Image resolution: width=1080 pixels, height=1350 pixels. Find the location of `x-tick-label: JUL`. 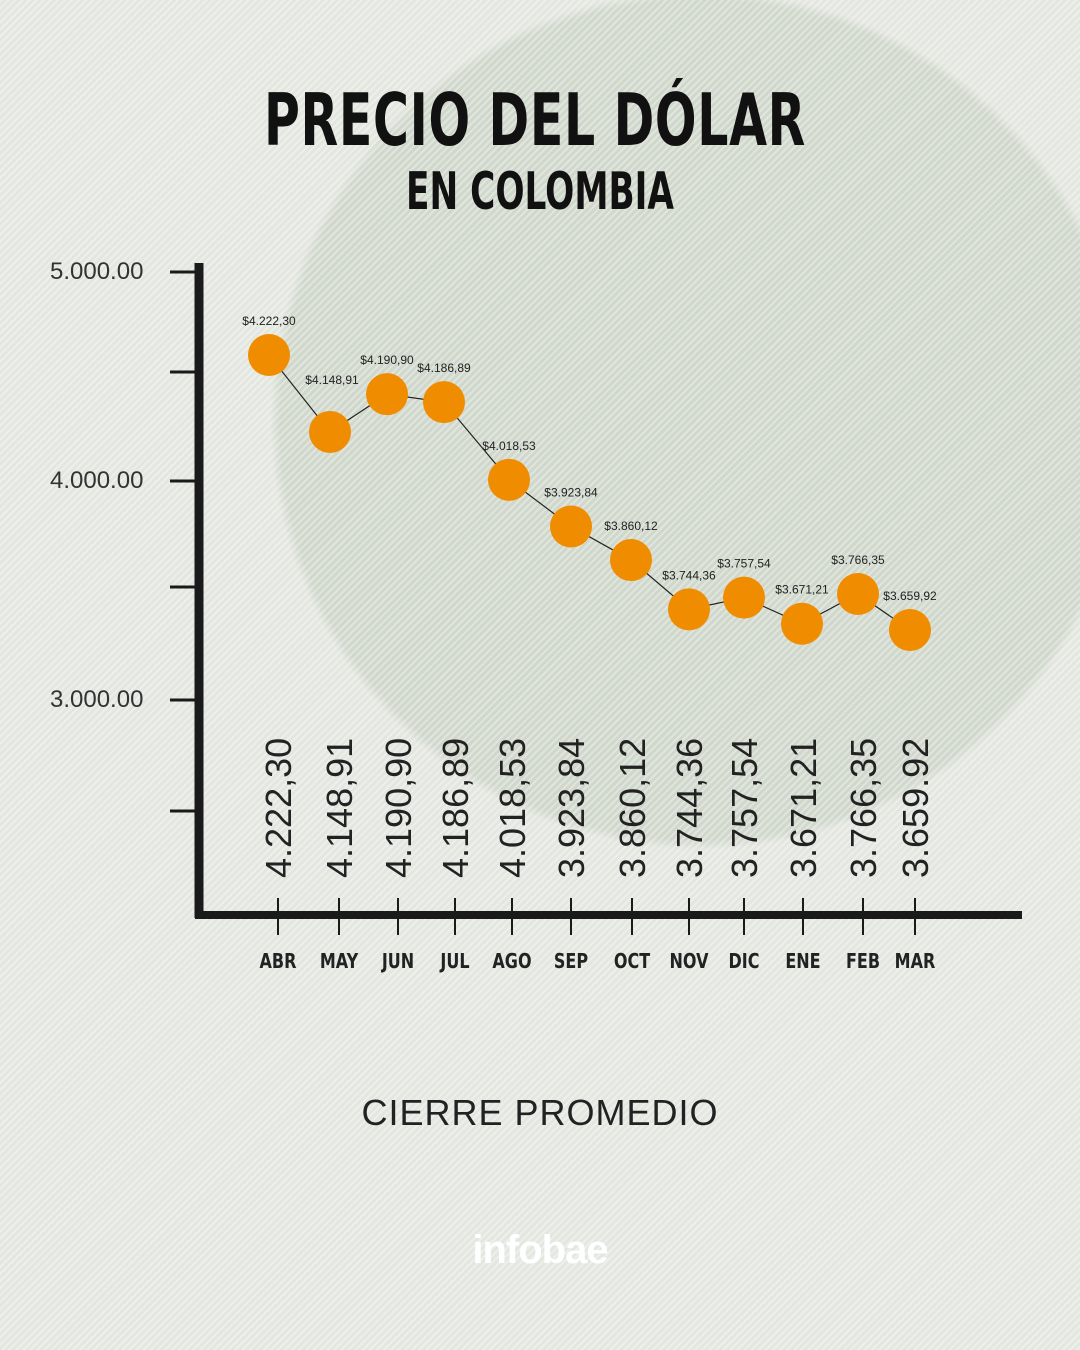

x-tick-label: JUL is located at coordinates (454, 961).